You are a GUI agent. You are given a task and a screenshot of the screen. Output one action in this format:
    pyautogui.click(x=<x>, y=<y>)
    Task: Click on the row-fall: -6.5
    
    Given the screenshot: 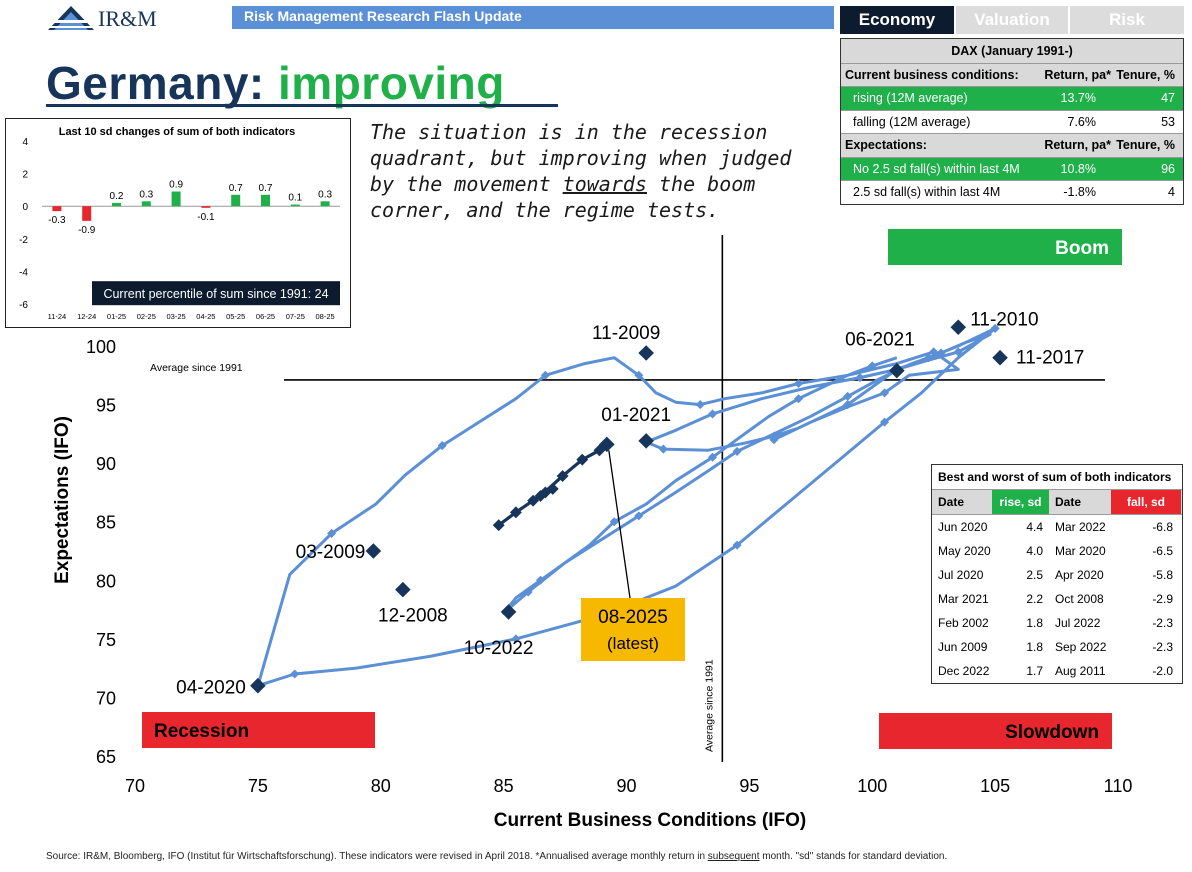 What is the action you would take?
    pyautogui.click(x=1162, y=551)
    